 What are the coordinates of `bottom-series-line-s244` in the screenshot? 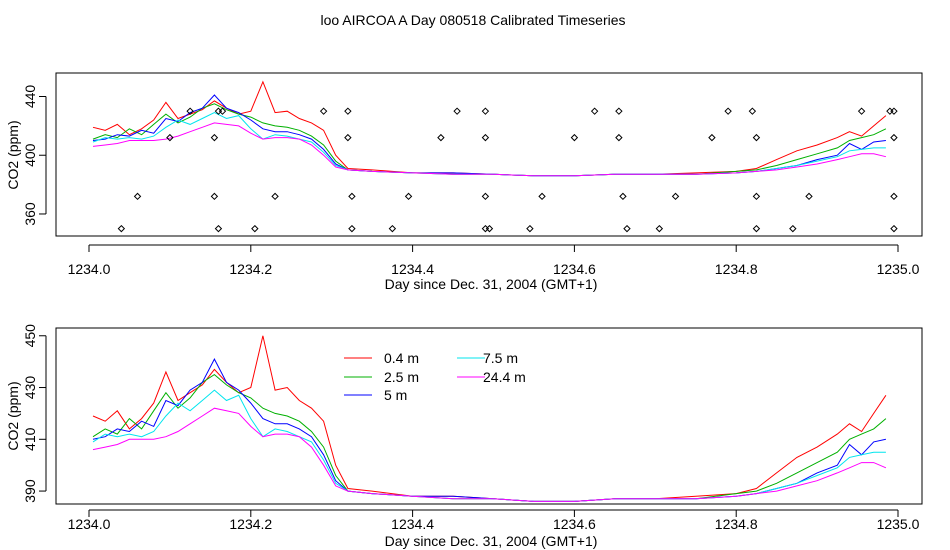 It's located at (489, 454).